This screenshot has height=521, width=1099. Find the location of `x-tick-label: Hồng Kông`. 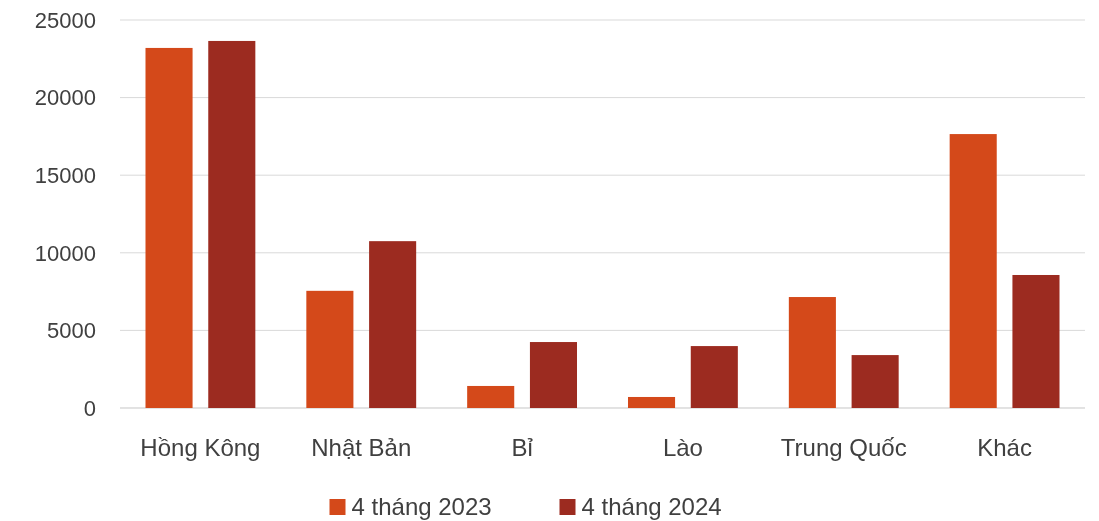

x-tick-label: Hồng Kông is located at coordinates (200, 447).